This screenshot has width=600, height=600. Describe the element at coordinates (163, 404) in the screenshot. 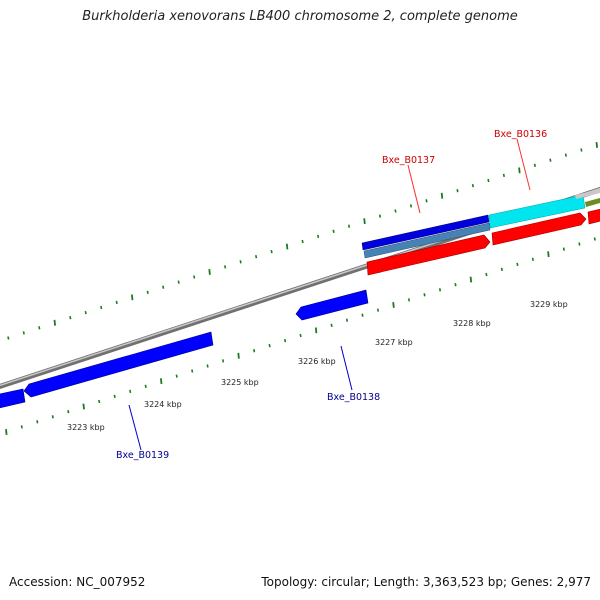

I see `tick-label: 3224 kbp` at that location.